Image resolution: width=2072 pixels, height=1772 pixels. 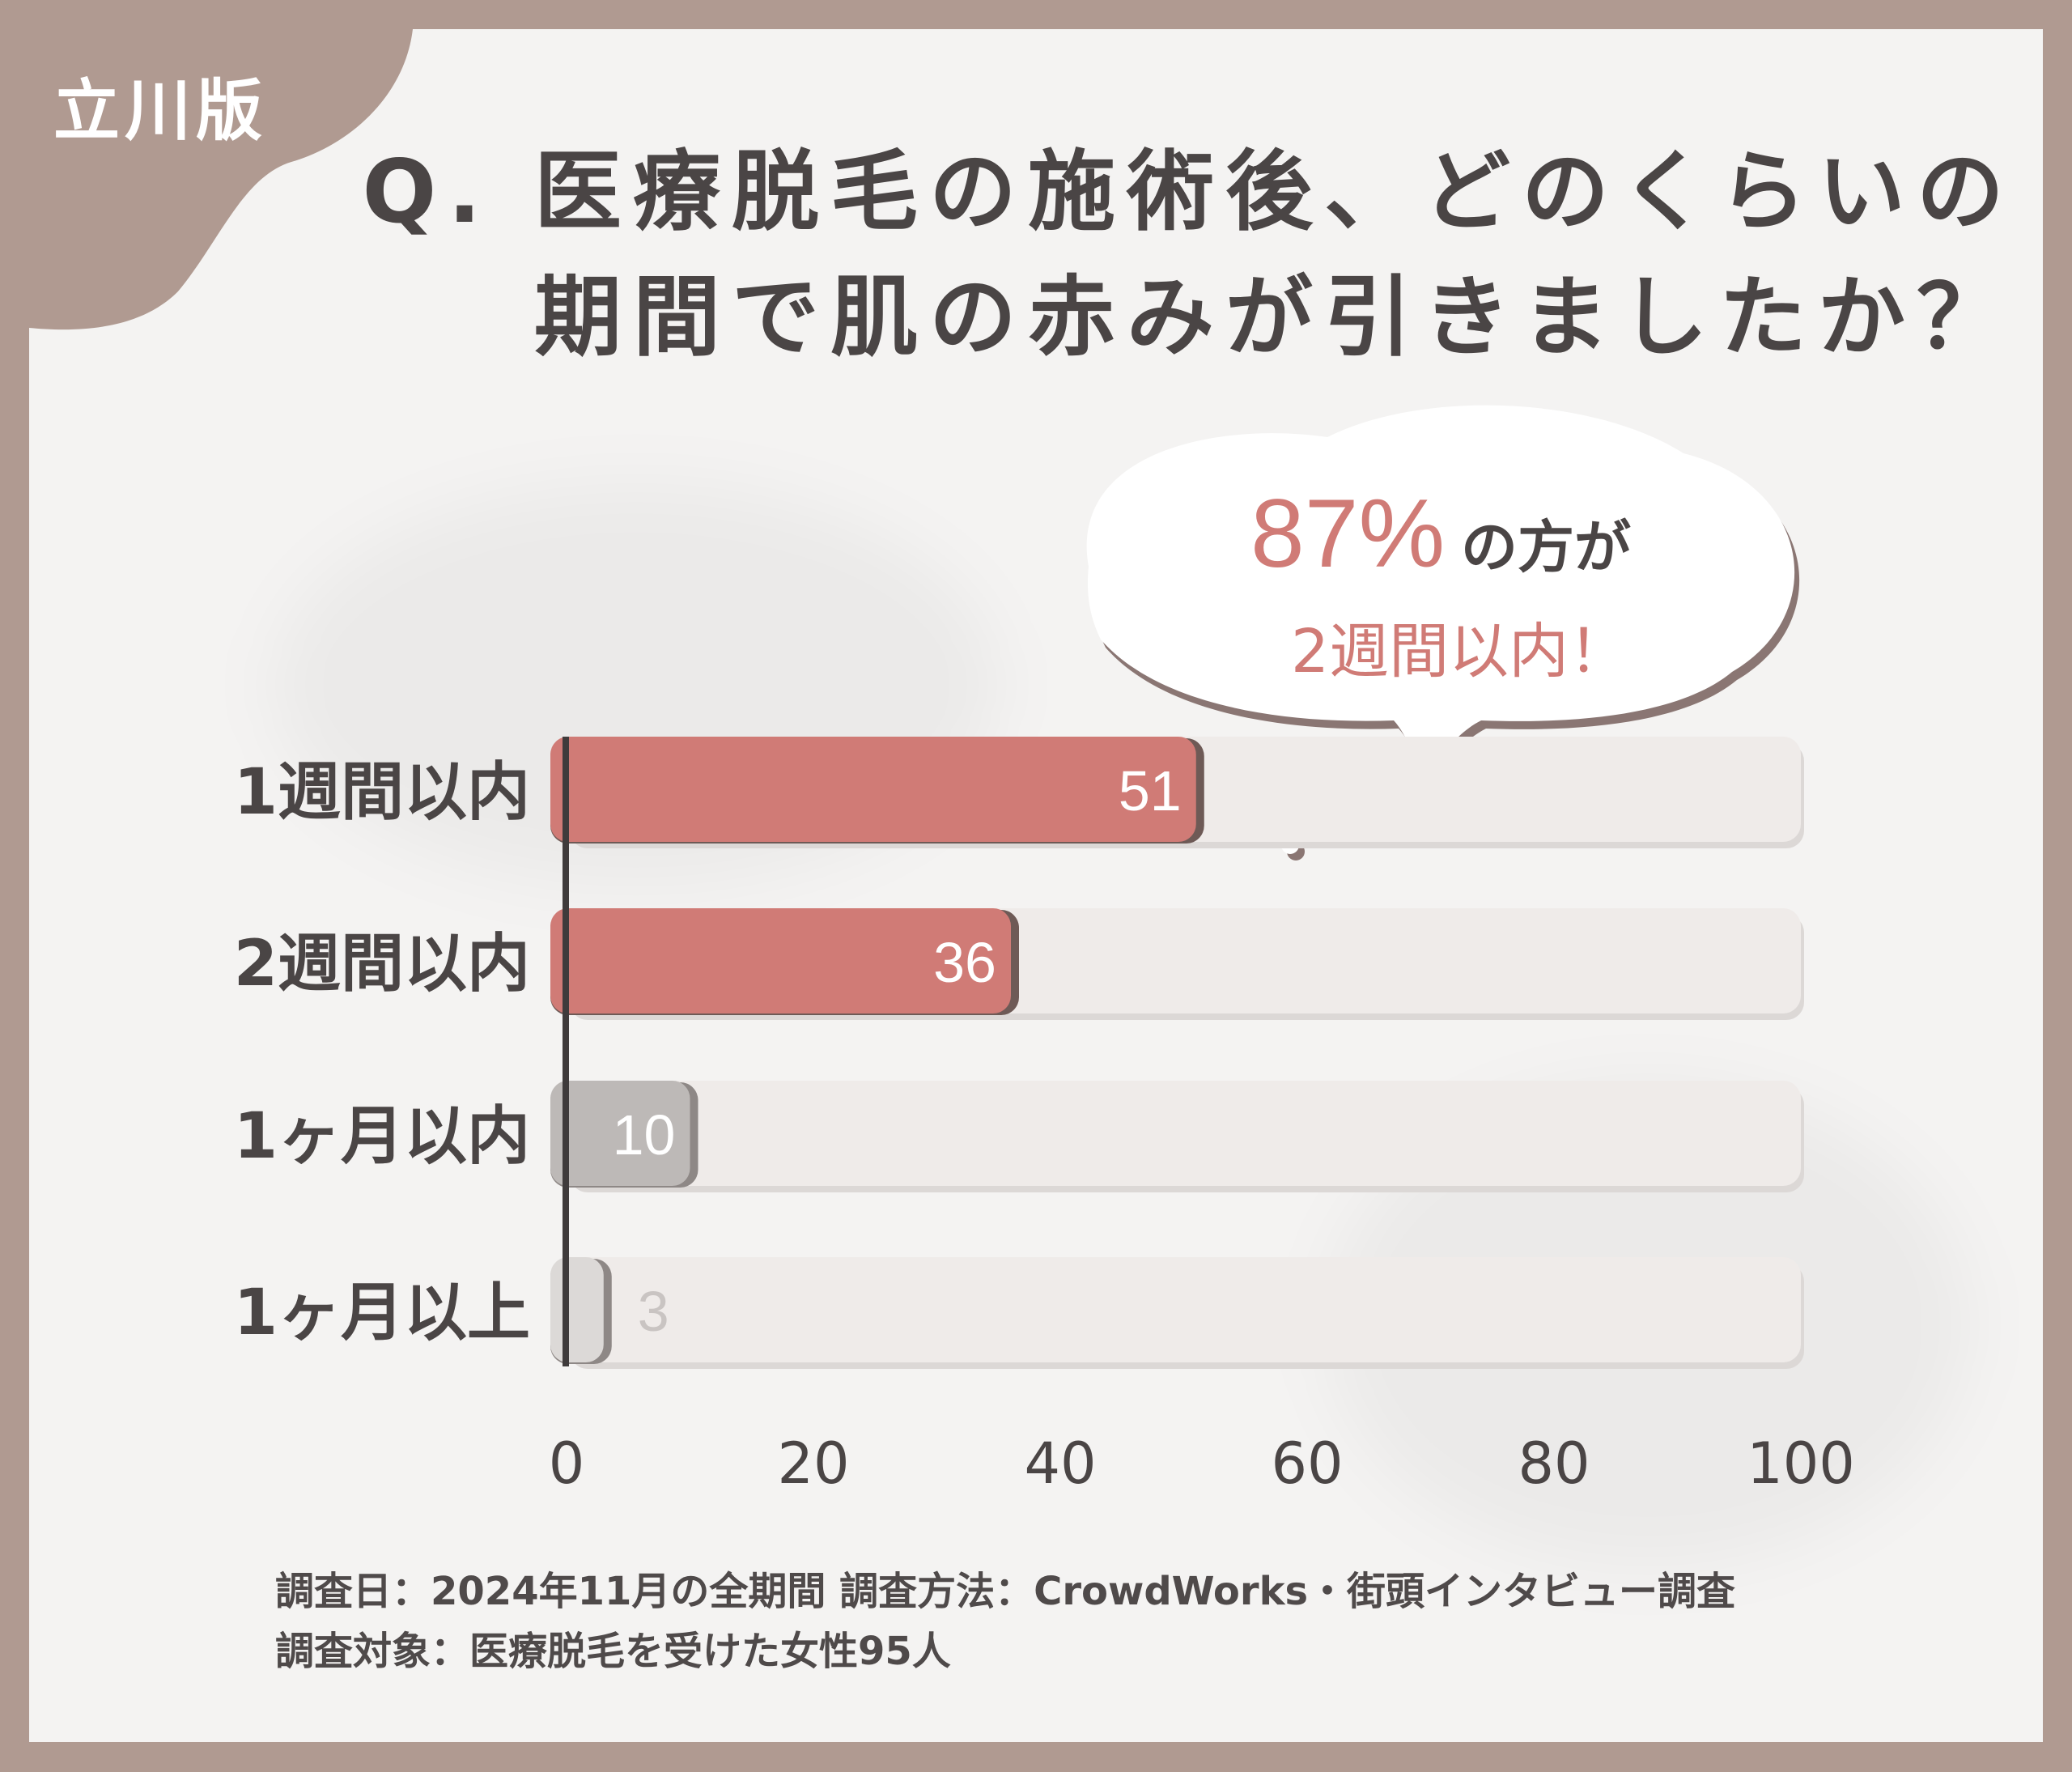 I want to click on data-label: 51, so click(x=1150, y=791).